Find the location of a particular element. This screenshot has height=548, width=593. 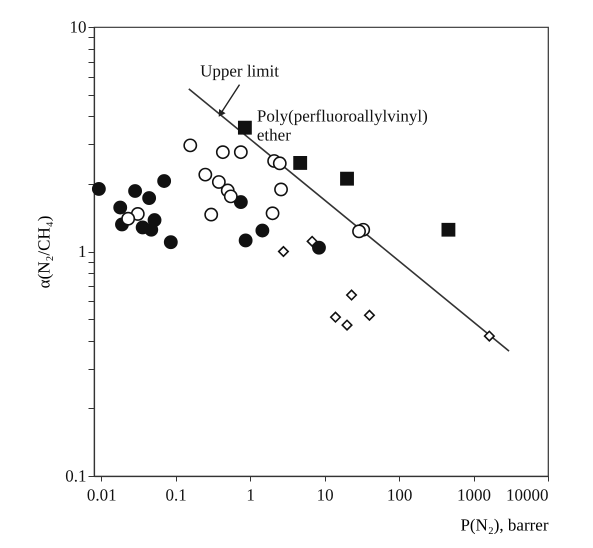

y-tick-label: 10 is located at coordinates (78, 27).